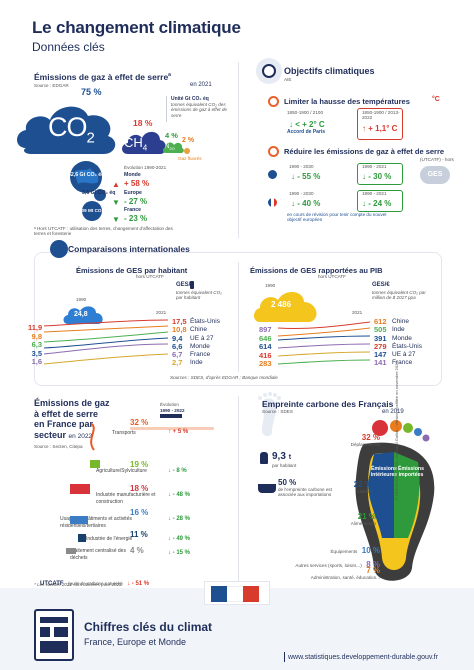 The height and width of the screenshot is (670, 474). I want to click on footer-title: Chiffres clés du climat, so click(148, 627).